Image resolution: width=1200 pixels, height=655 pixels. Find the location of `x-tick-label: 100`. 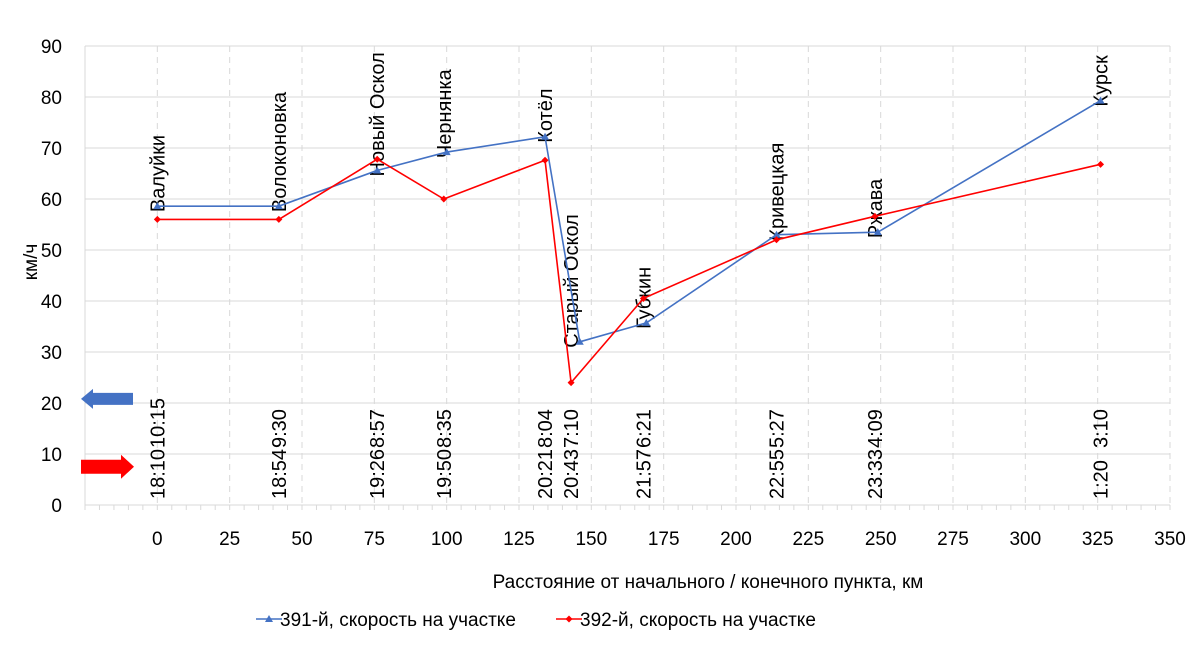

x-tick-label: 100 is located at coordinates (447, 539).